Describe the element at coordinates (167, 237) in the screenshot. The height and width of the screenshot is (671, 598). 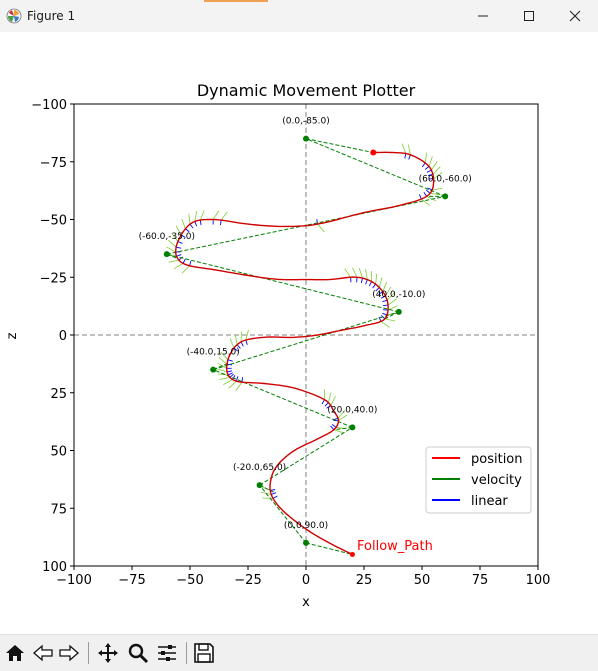
I see `waypoint-label: (-60.0,-35.0)` at that location.